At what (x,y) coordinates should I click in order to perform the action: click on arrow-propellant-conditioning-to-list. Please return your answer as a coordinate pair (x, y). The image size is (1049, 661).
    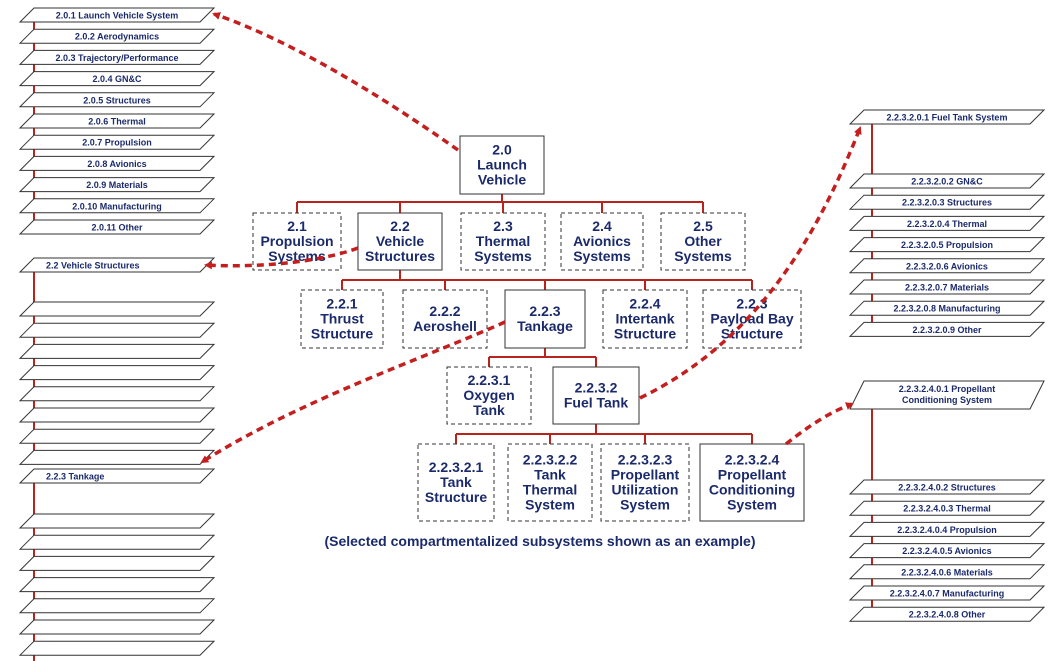
    Looking at the image, I should click on (819, 424).